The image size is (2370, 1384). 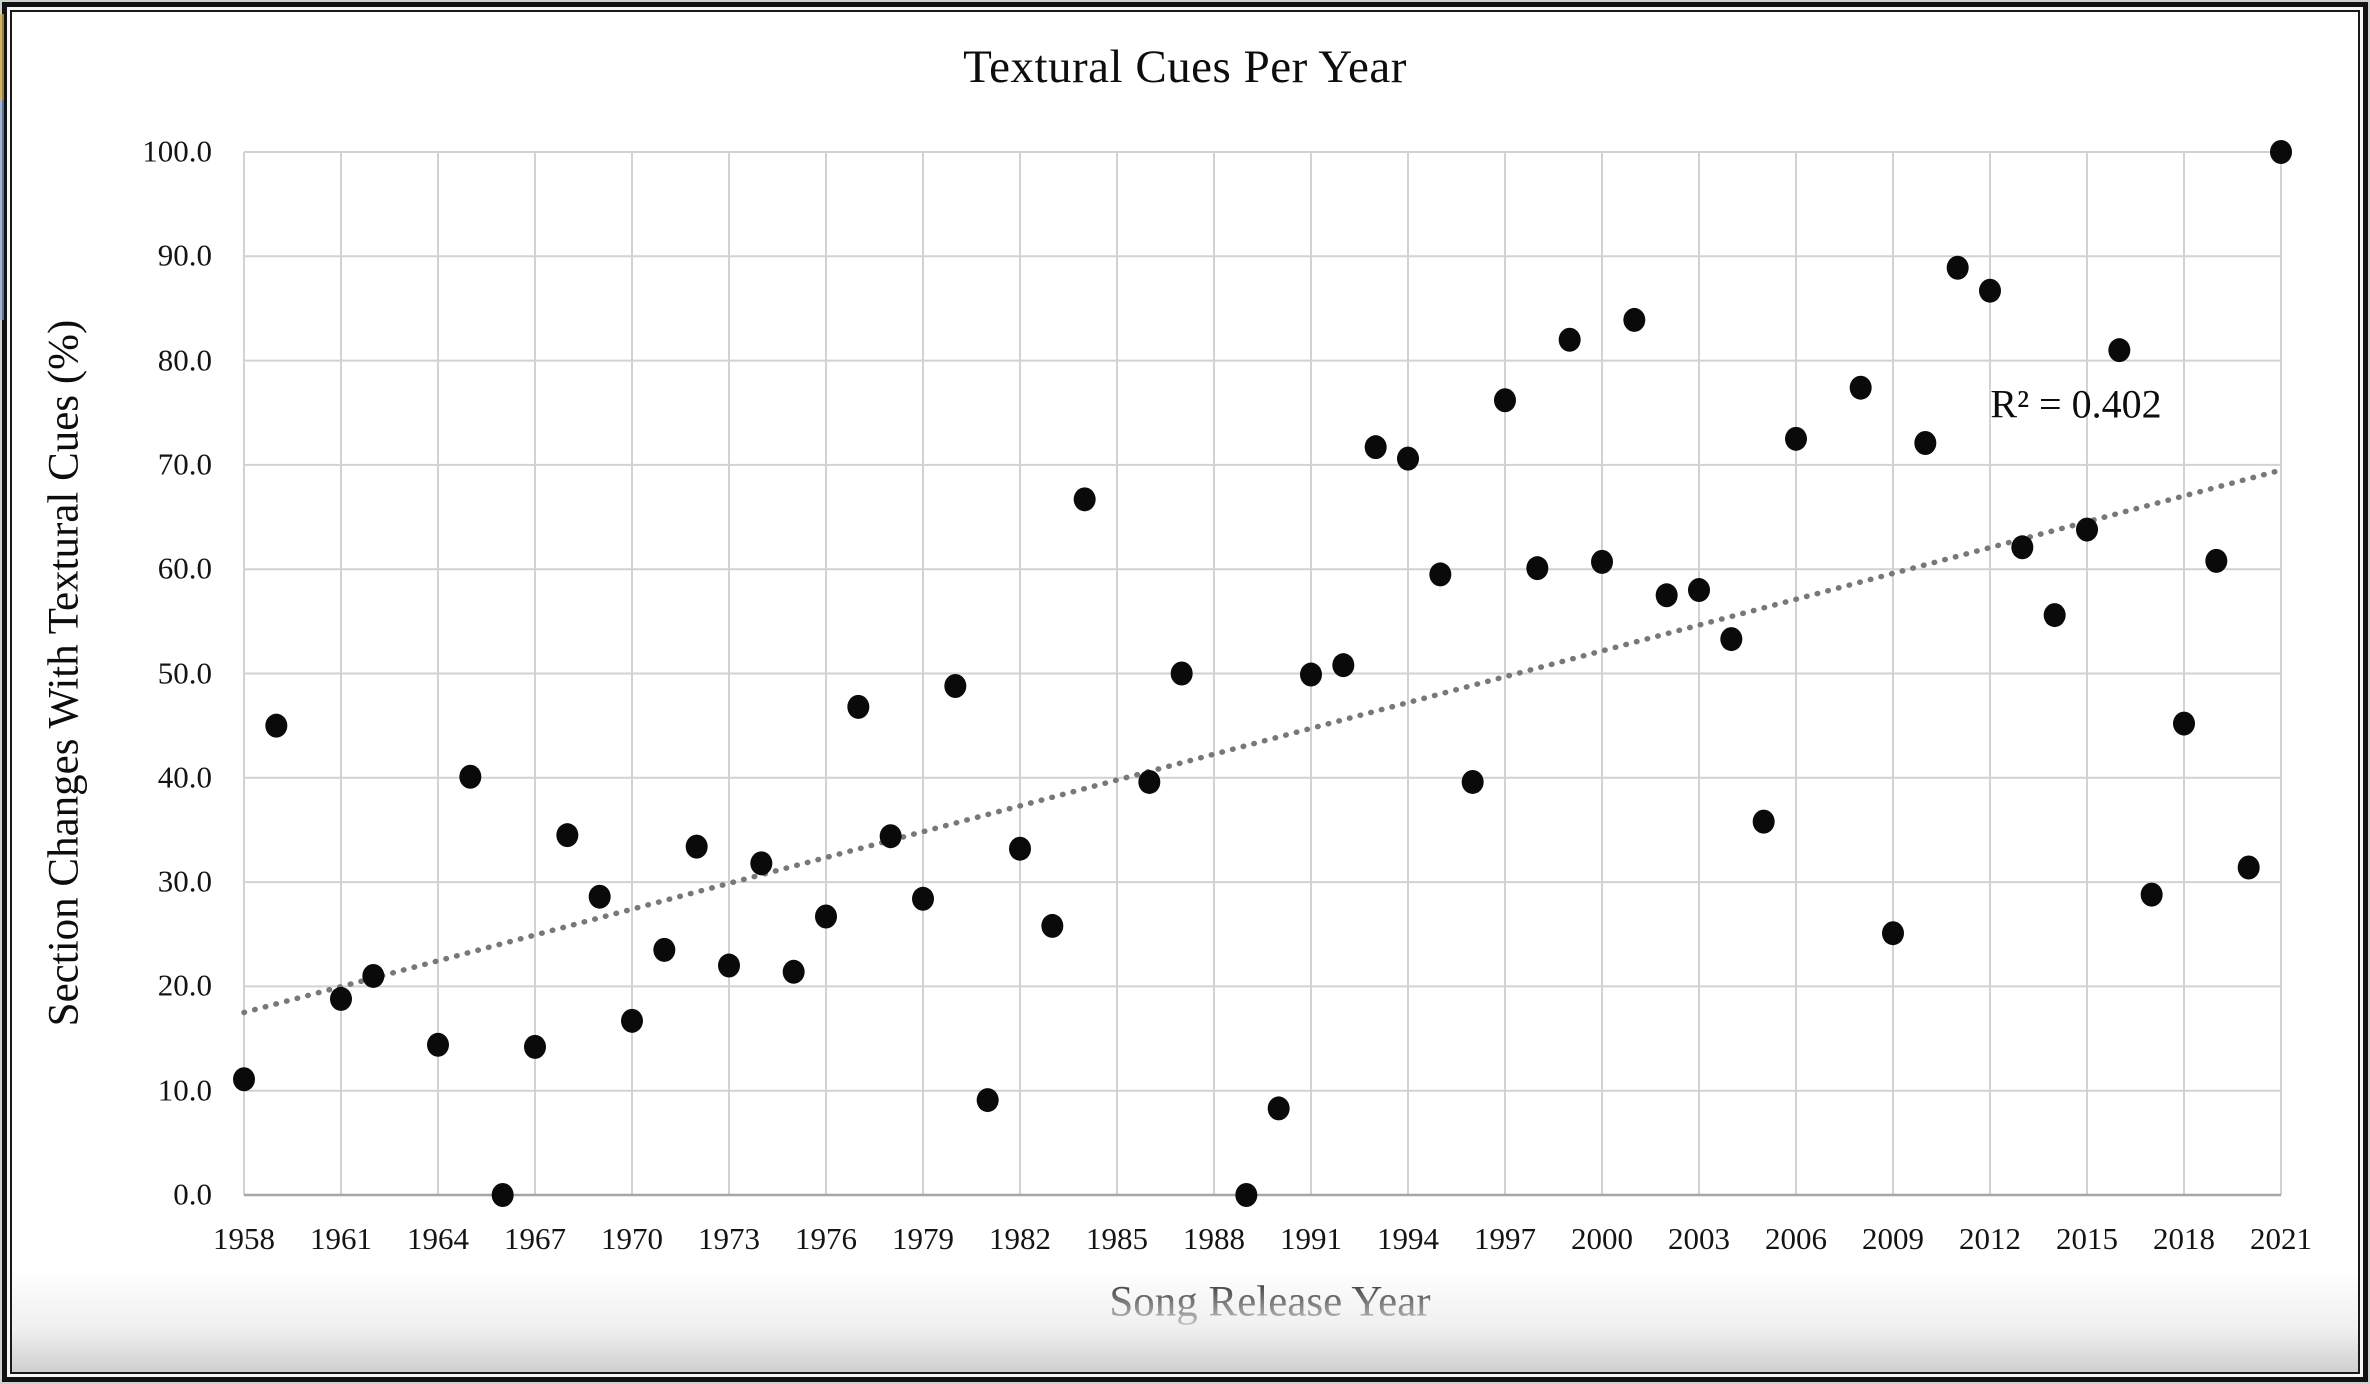 What do you see at coordinates (1117, 1238) in the screenshot?
I see `x-tick-label: 1985` at bounding box center [1117, 1238].